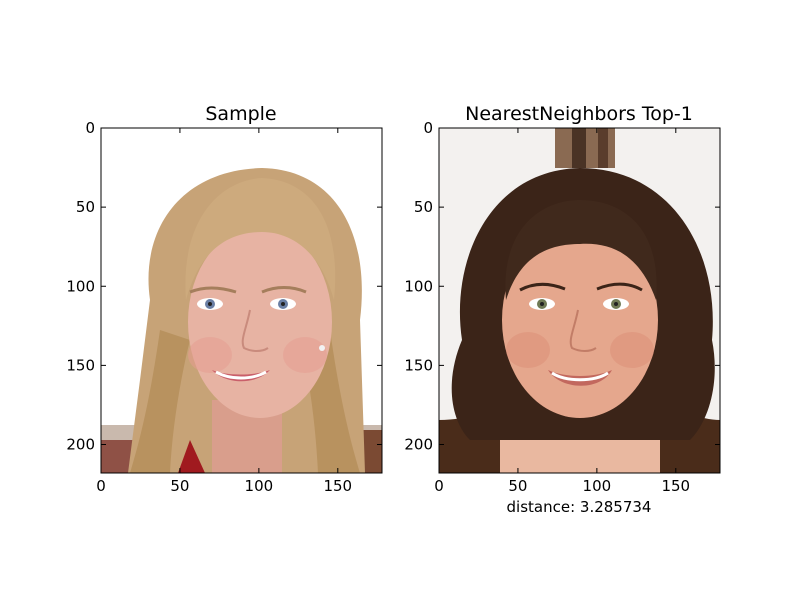  I want to click on sample-title: Sample, so click(240, 114).